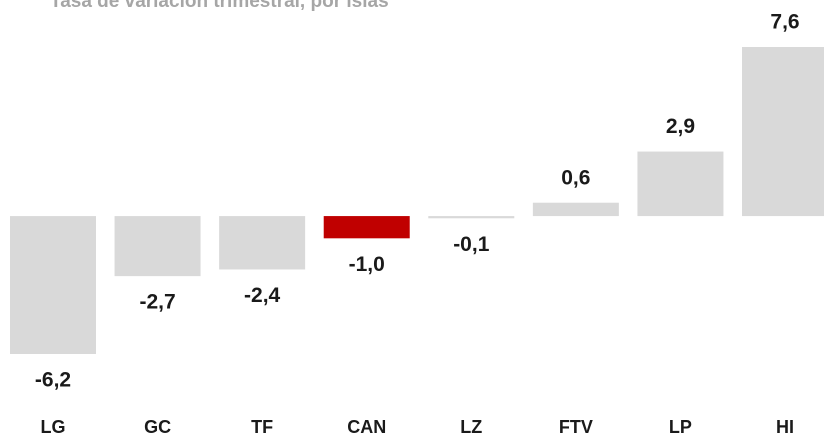 The width and height of the screenshot is (824, 436). What do you see at coordinates (576, 426) in the screenshot?
I see `x-tick-label: FTV` at bounding box center [576, 426].